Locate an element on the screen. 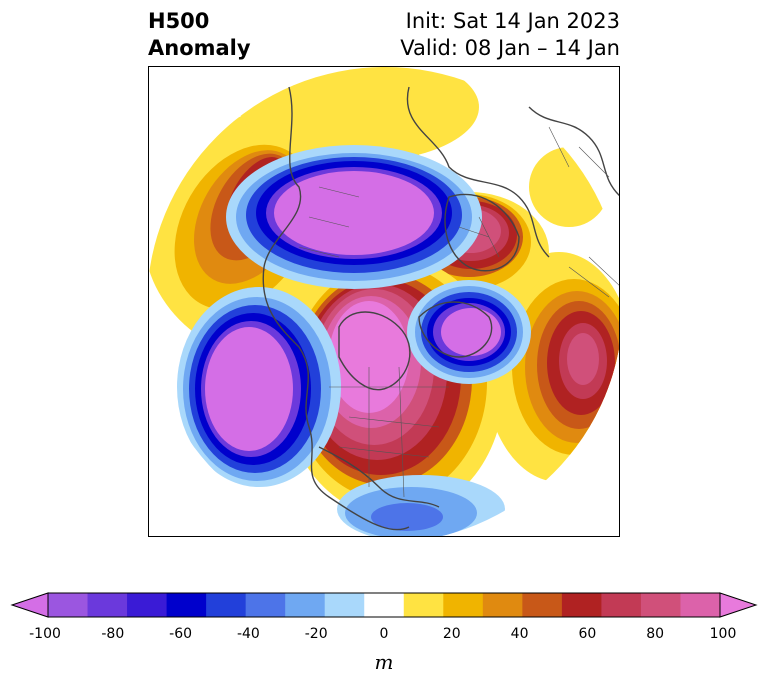 The image size is (768, 686). title-field: H500 is located at coordinates (179, 21).